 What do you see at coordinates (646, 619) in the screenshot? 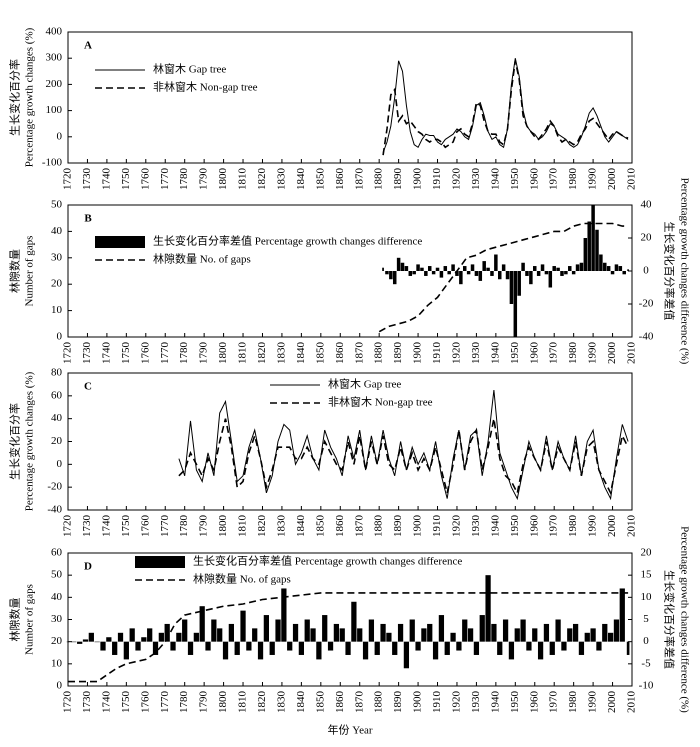
I see `y2-tick-label: 5` at bounding box center [646, 619].